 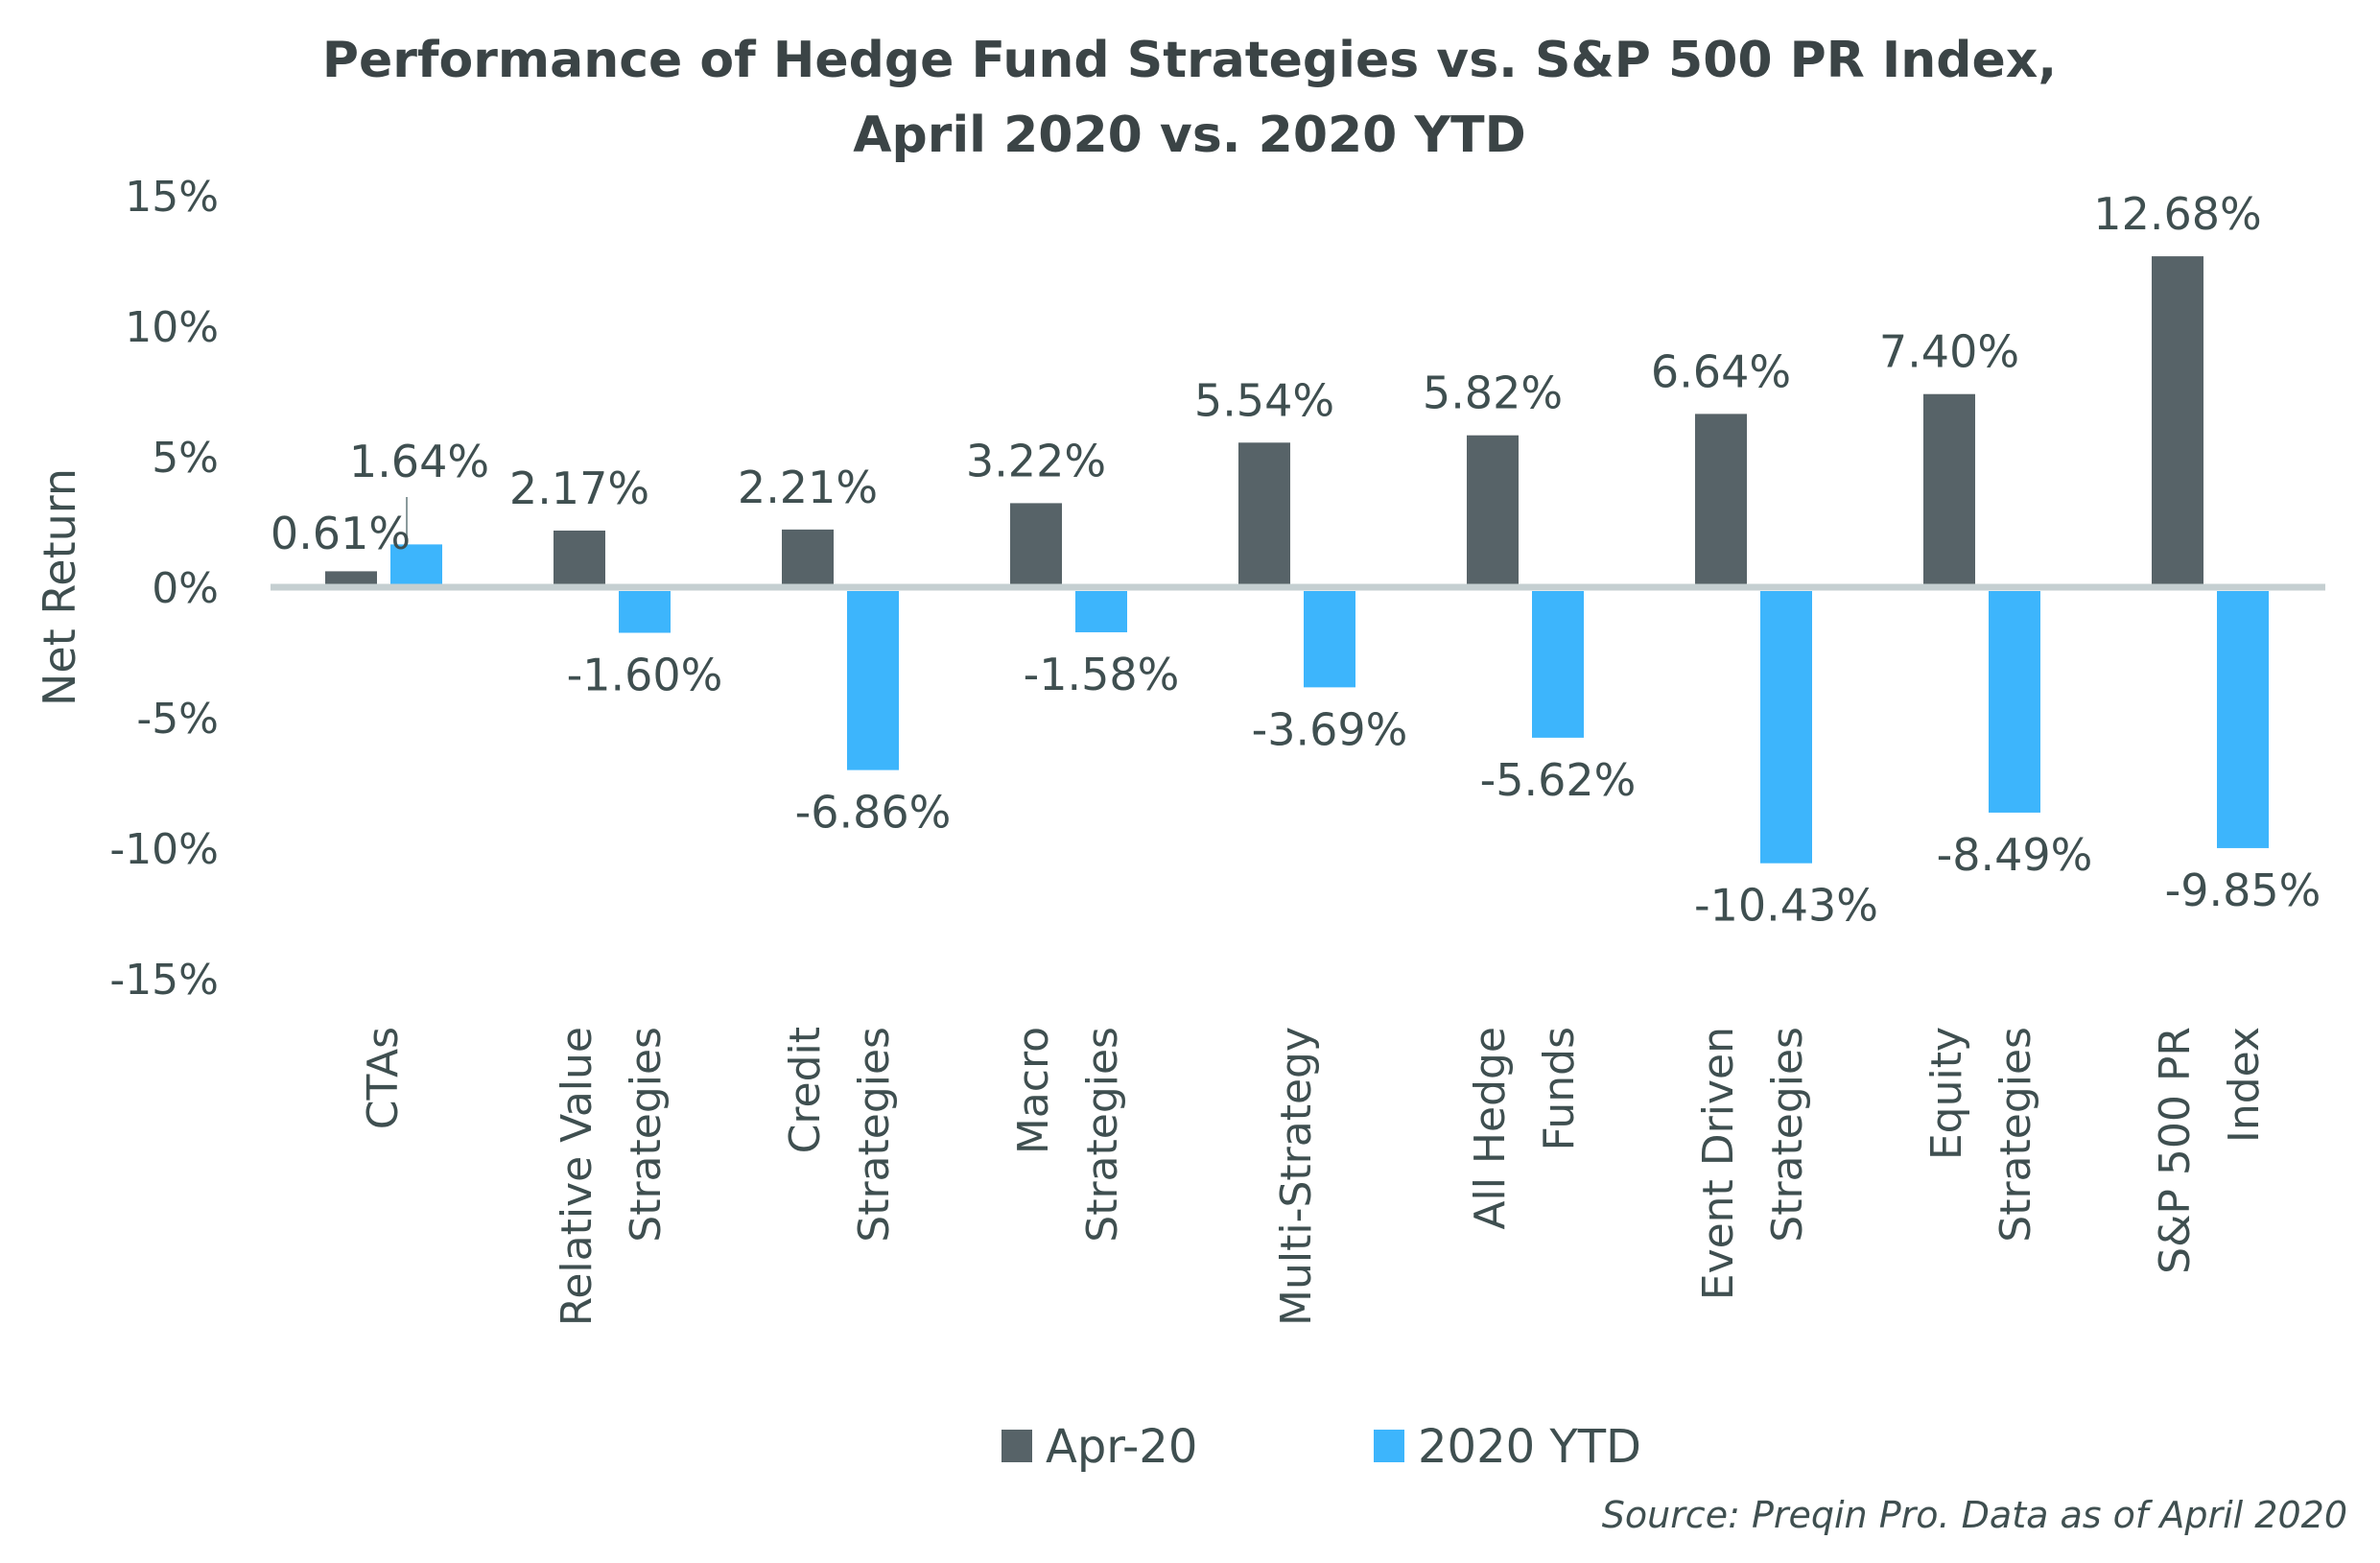 I want to click on data-label: 2.17%, so click(x=579, y=488).